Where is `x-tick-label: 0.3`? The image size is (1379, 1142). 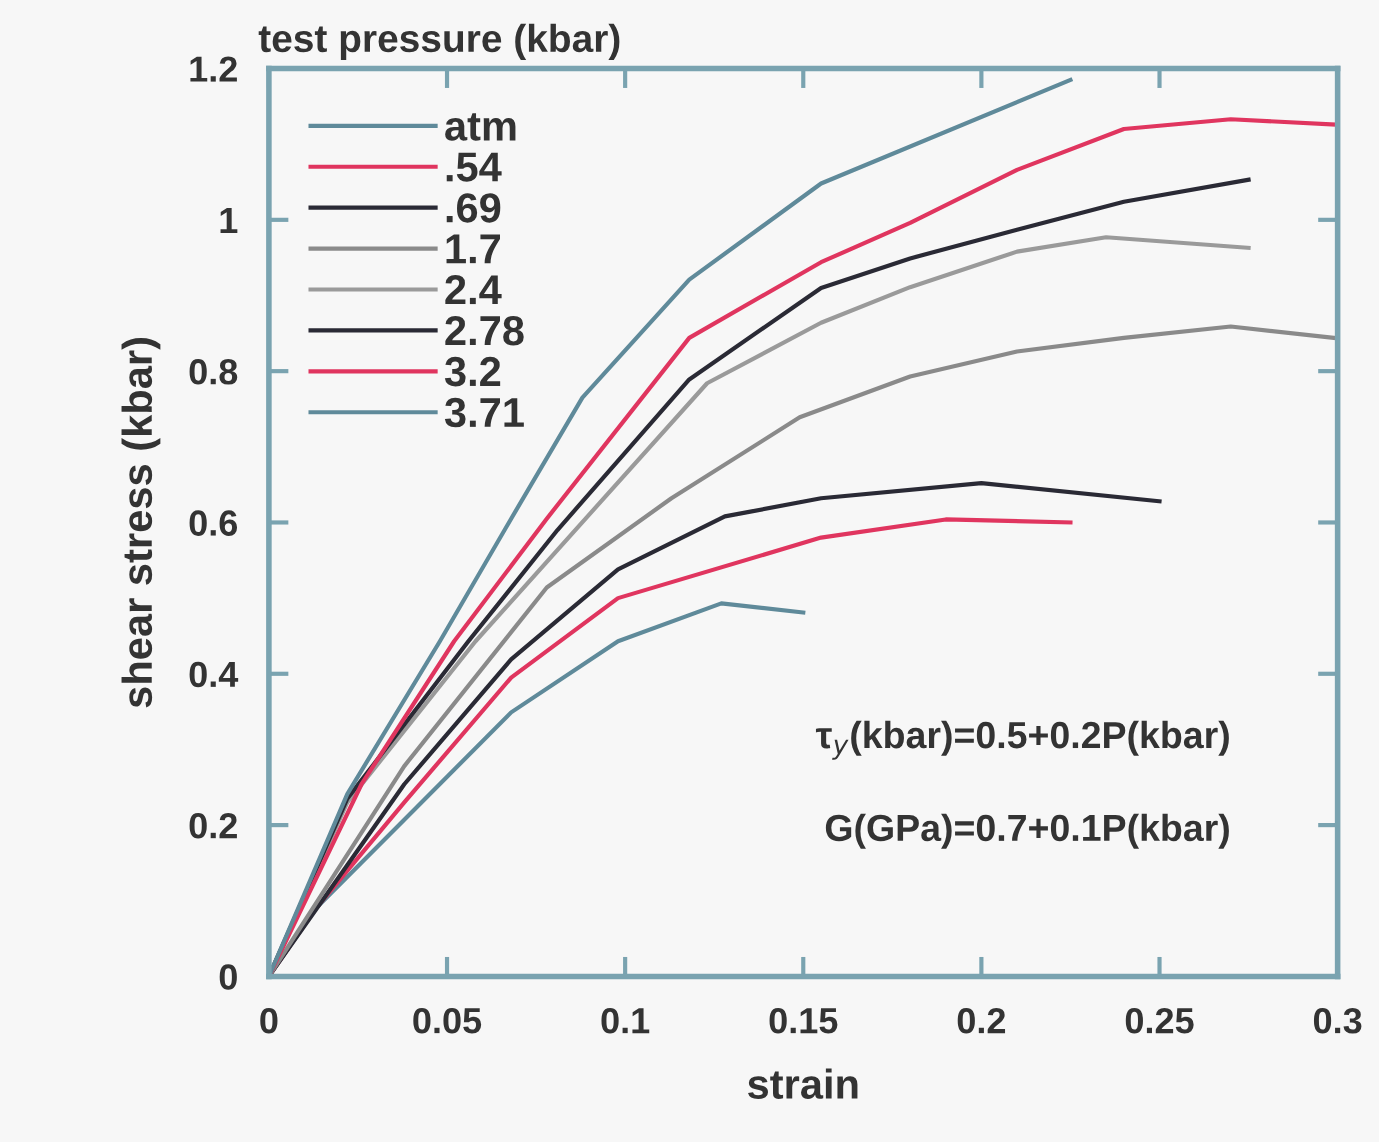
x-tick-label: 0.3 is located at coordinates (1337, 1020).